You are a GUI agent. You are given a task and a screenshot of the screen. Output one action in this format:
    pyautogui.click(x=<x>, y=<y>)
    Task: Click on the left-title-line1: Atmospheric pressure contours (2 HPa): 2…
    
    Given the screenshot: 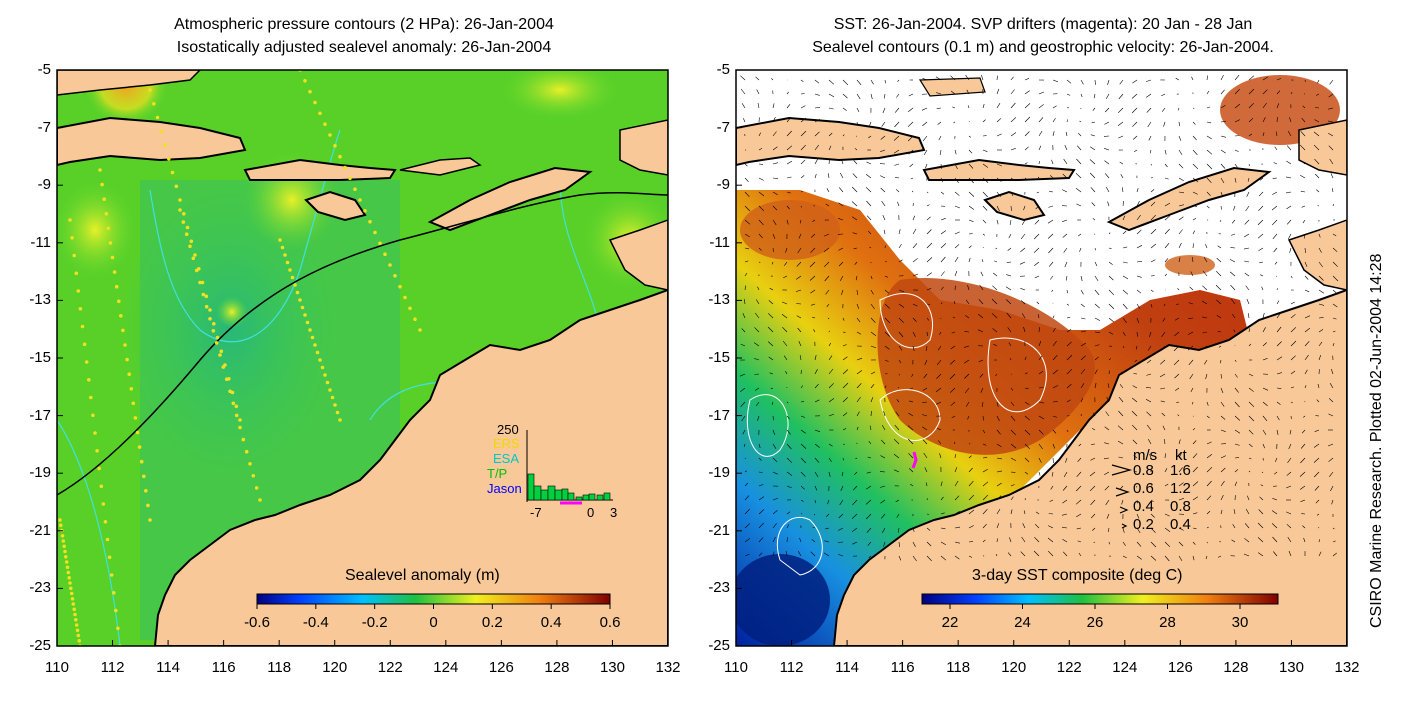 What is the action you would take?
    pyautogui.click(x=364, y=24)
    